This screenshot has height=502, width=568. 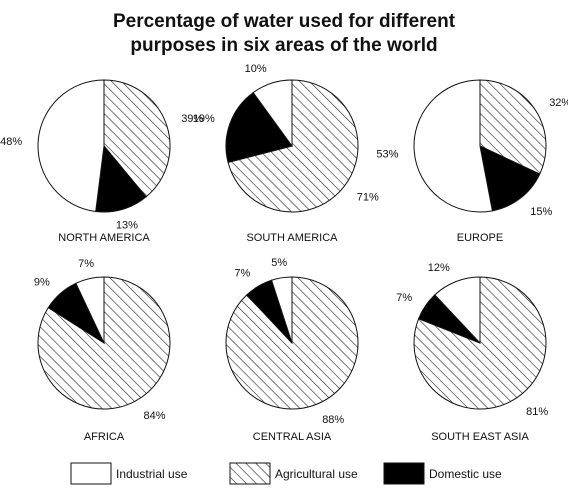 What do you see at coordinates (272, 113) in the screenshot?
I see `south-america-industrial-use-slice` at bounding box center [272, 113].